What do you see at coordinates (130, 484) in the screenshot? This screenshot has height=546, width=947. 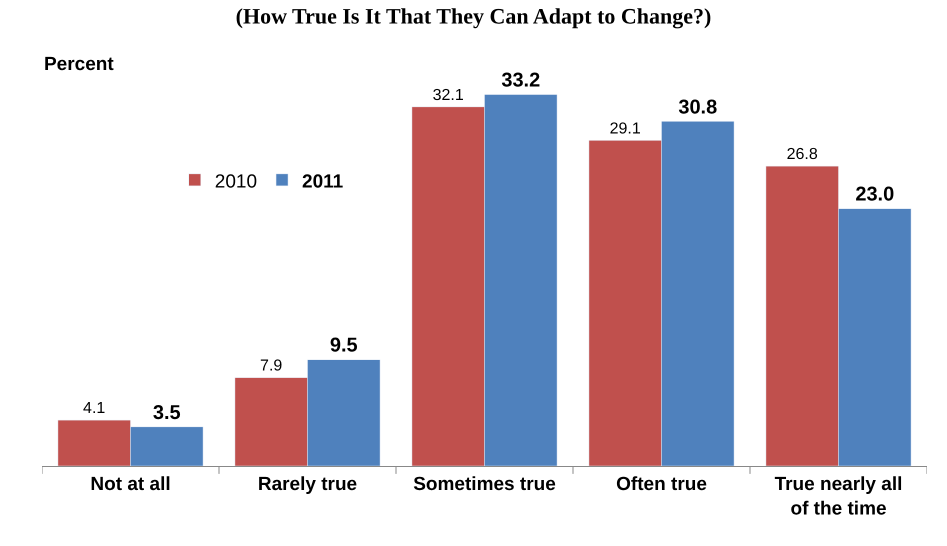 I see `x-tick-label: Not at all` at bounding box center [130, 484].